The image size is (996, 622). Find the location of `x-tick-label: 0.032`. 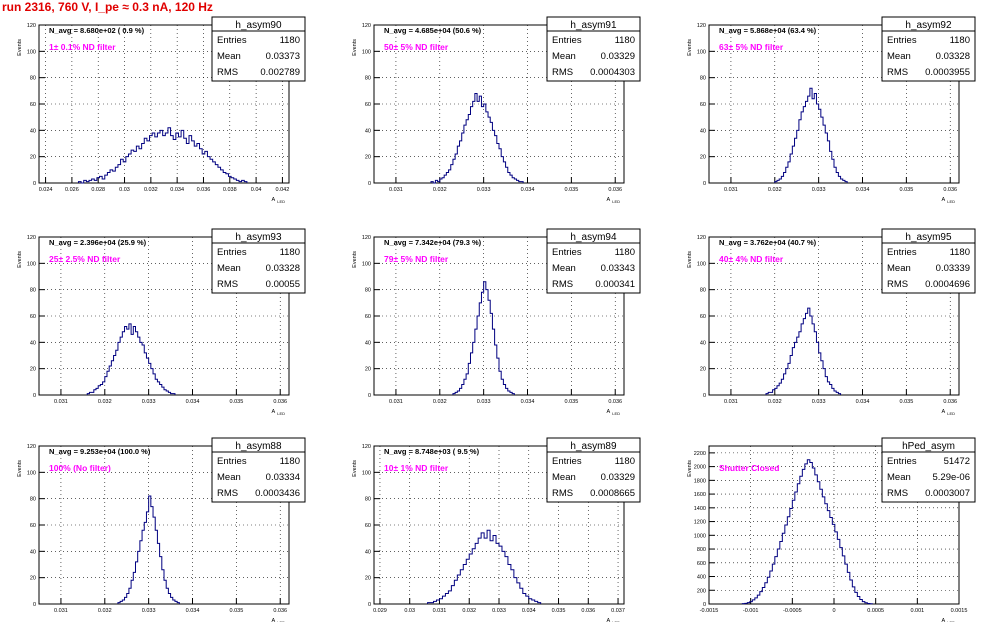

x-tick-label: 0.032 is located at coordinates (440, 190).